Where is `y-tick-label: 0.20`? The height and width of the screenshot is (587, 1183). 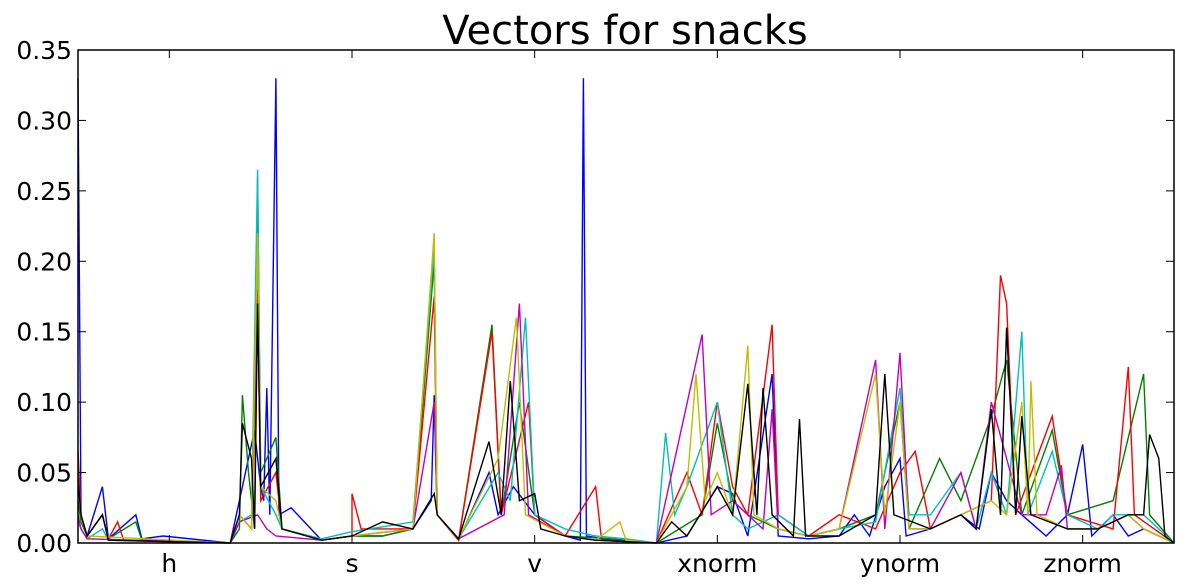
y-tick-label: 0.20 is located at coordinates (44, 261).